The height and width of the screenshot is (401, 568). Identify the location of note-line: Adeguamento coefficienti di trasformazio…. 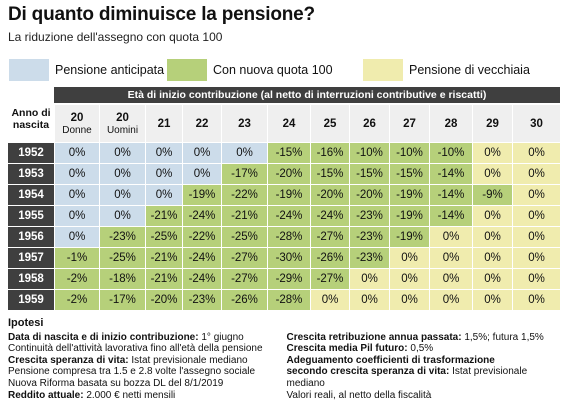
(423, 361).